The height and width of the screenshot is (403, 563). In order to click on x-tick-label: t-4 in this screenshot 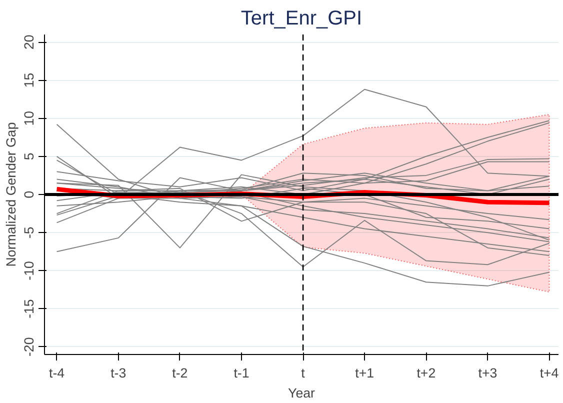, I will do `click(57, 373)`.